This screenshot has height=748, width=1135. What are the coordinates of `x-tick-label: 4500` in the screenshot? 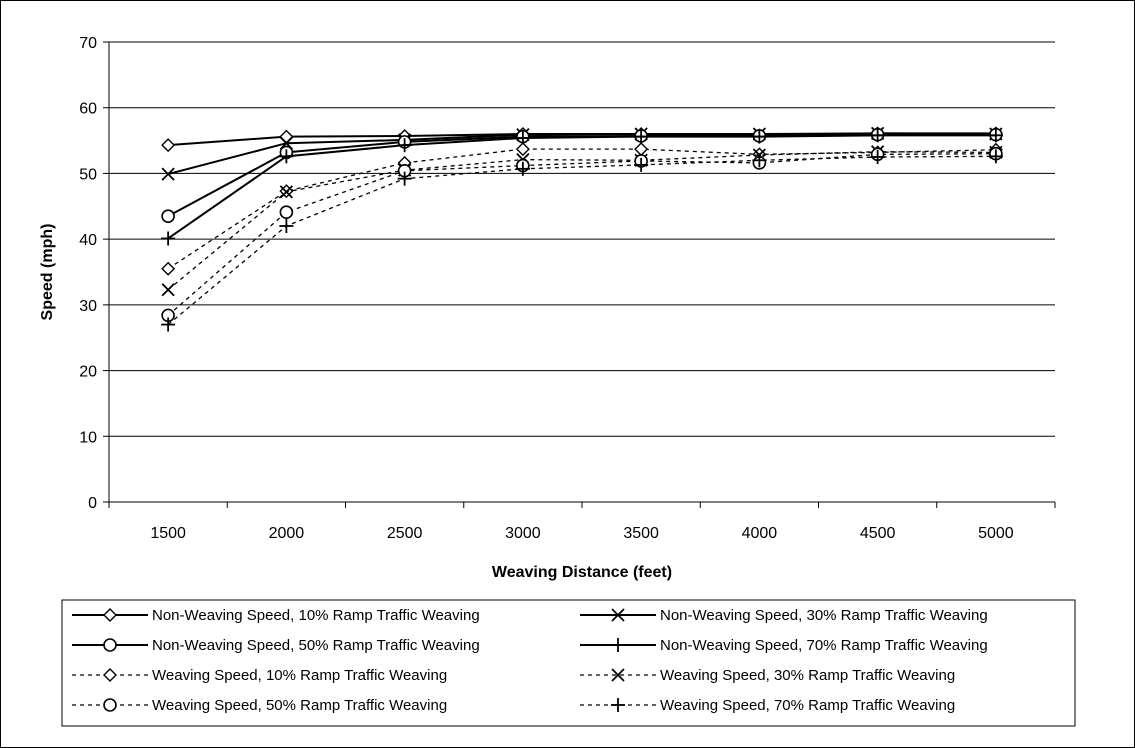 It's located at (878, 533).